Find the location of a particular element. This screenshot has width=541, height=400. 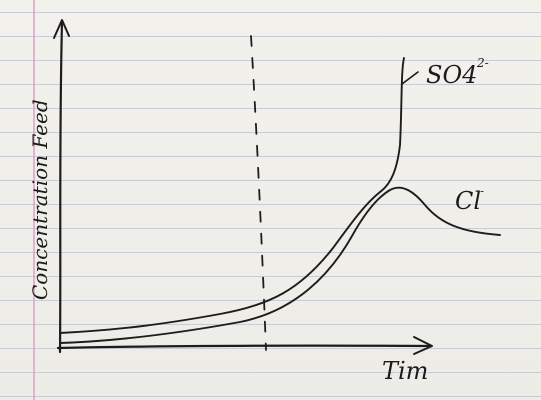

so4-leader-line is located at coordinates (410, 78).